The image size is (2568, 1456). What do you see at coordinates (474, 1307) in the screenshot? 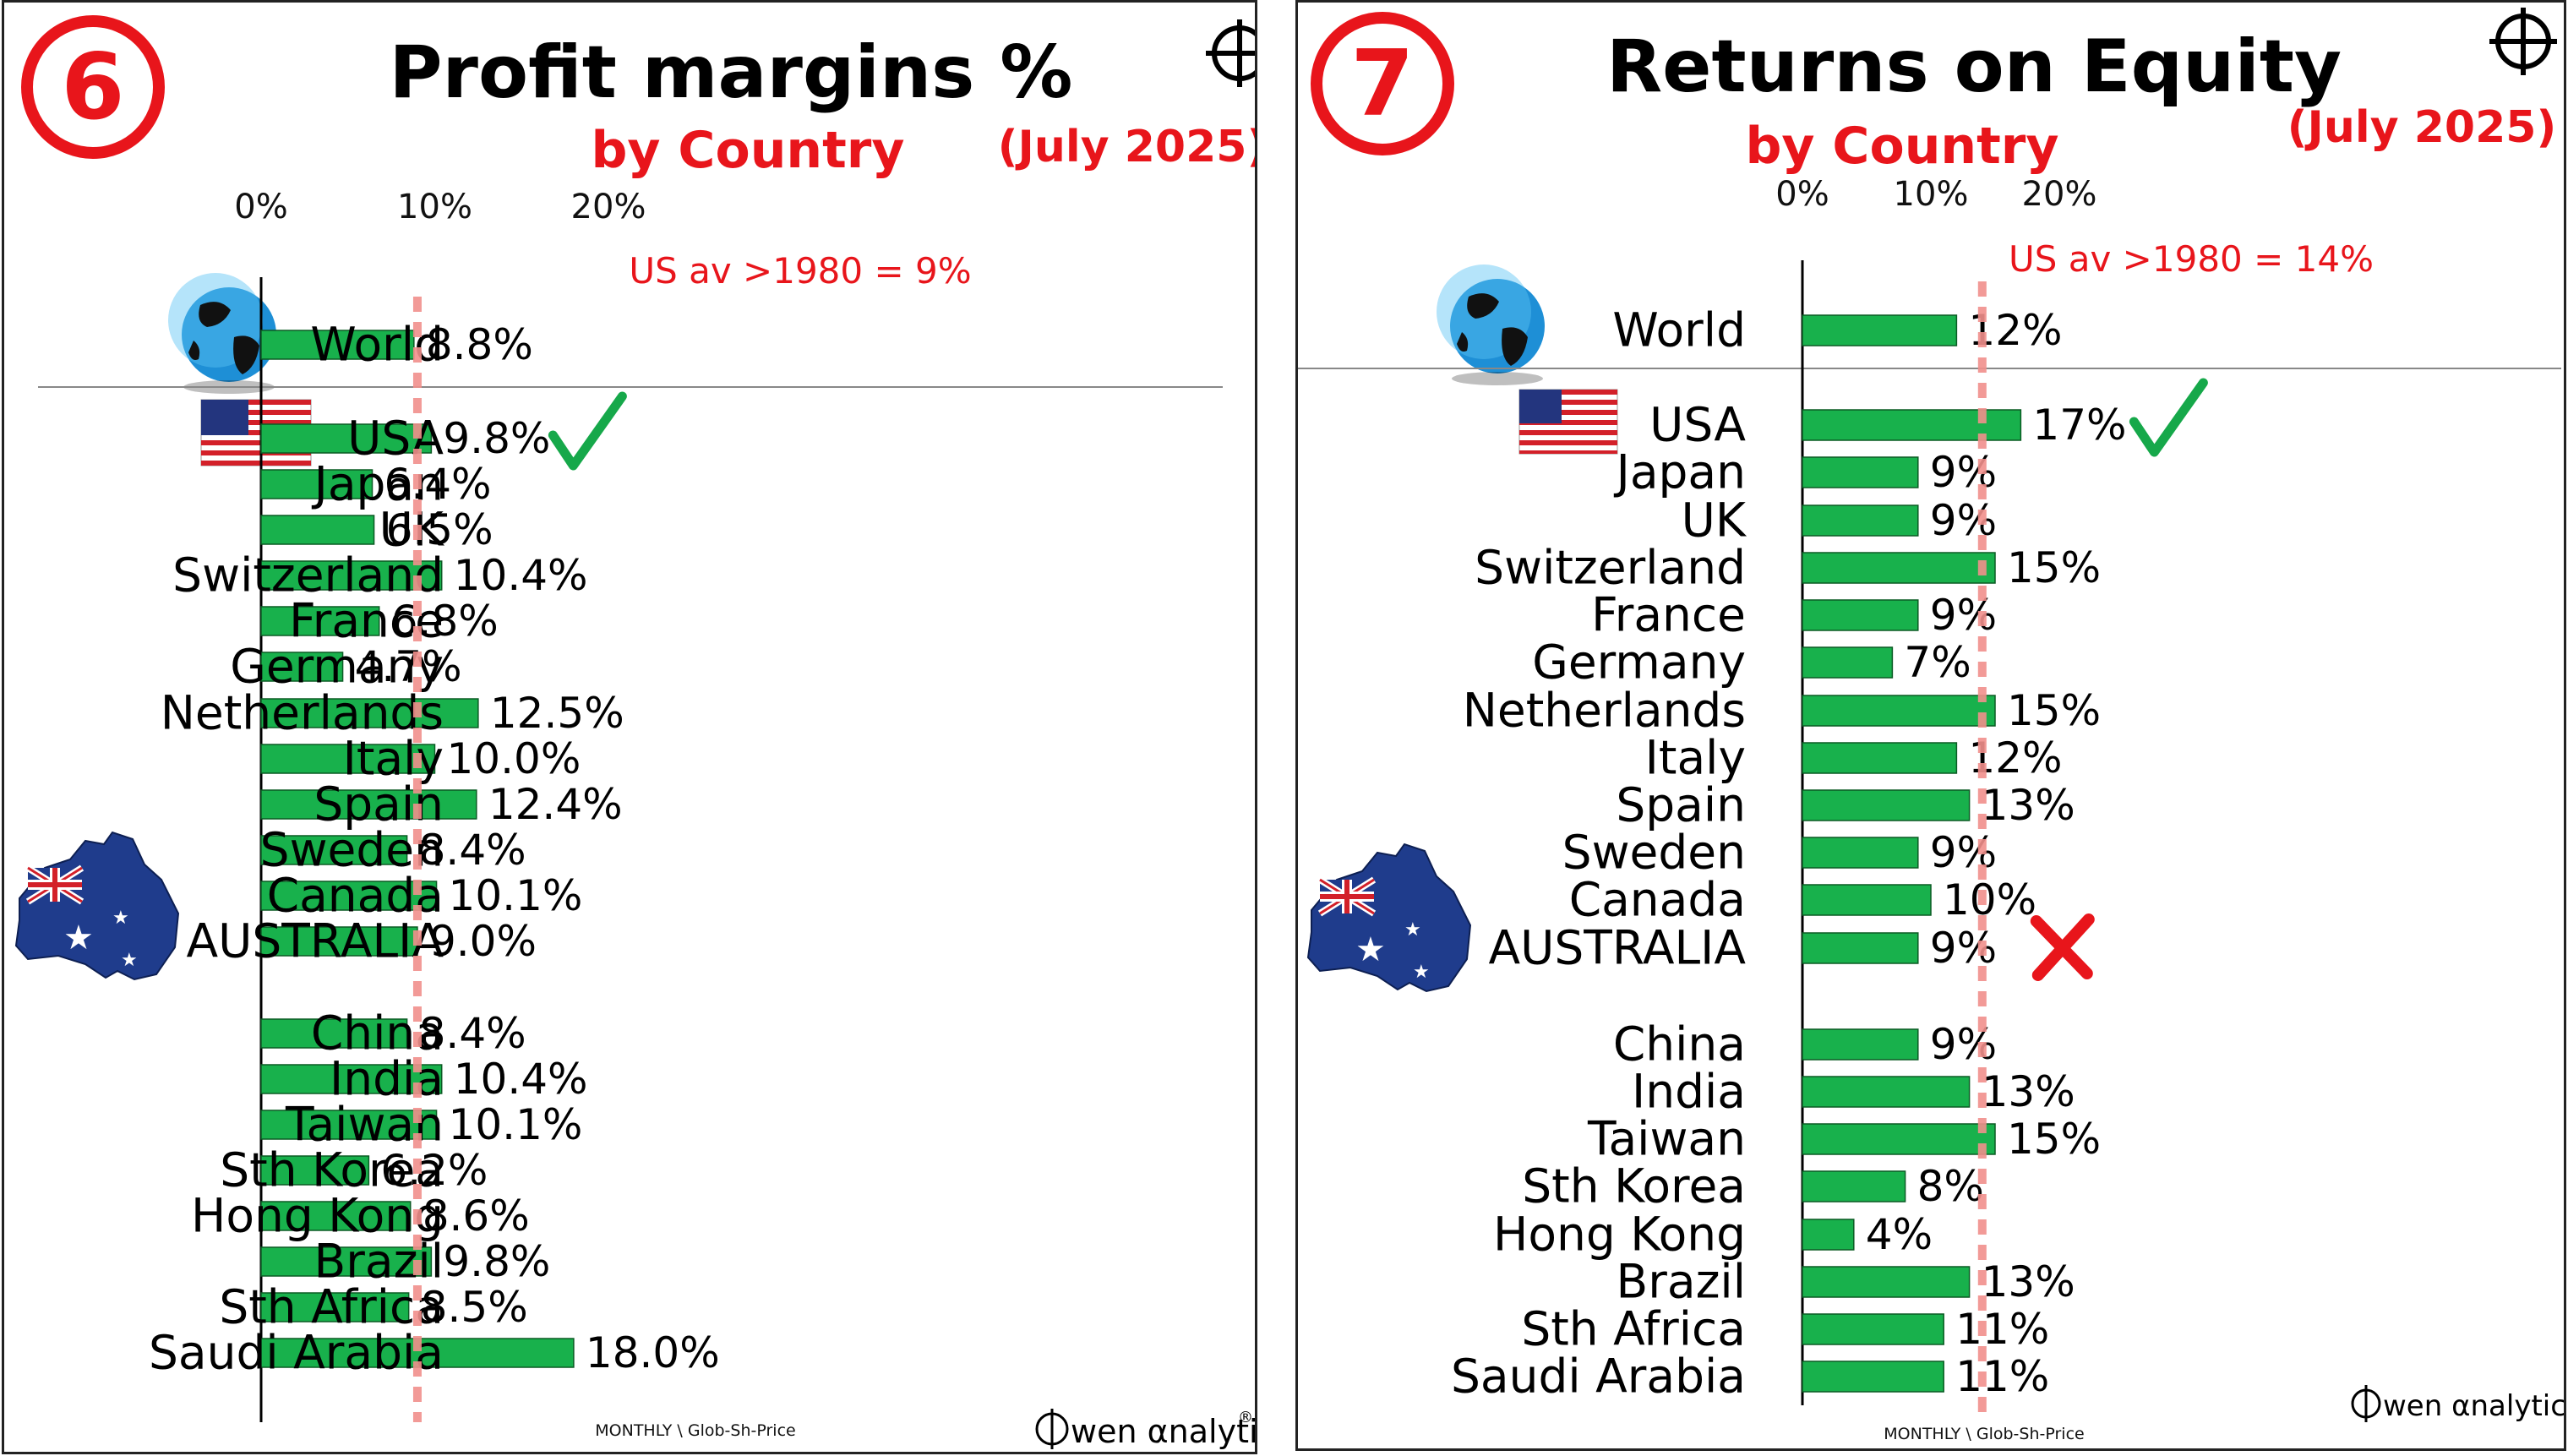
I see `value-label: 8.5%` at bounding box center [474, 1307].